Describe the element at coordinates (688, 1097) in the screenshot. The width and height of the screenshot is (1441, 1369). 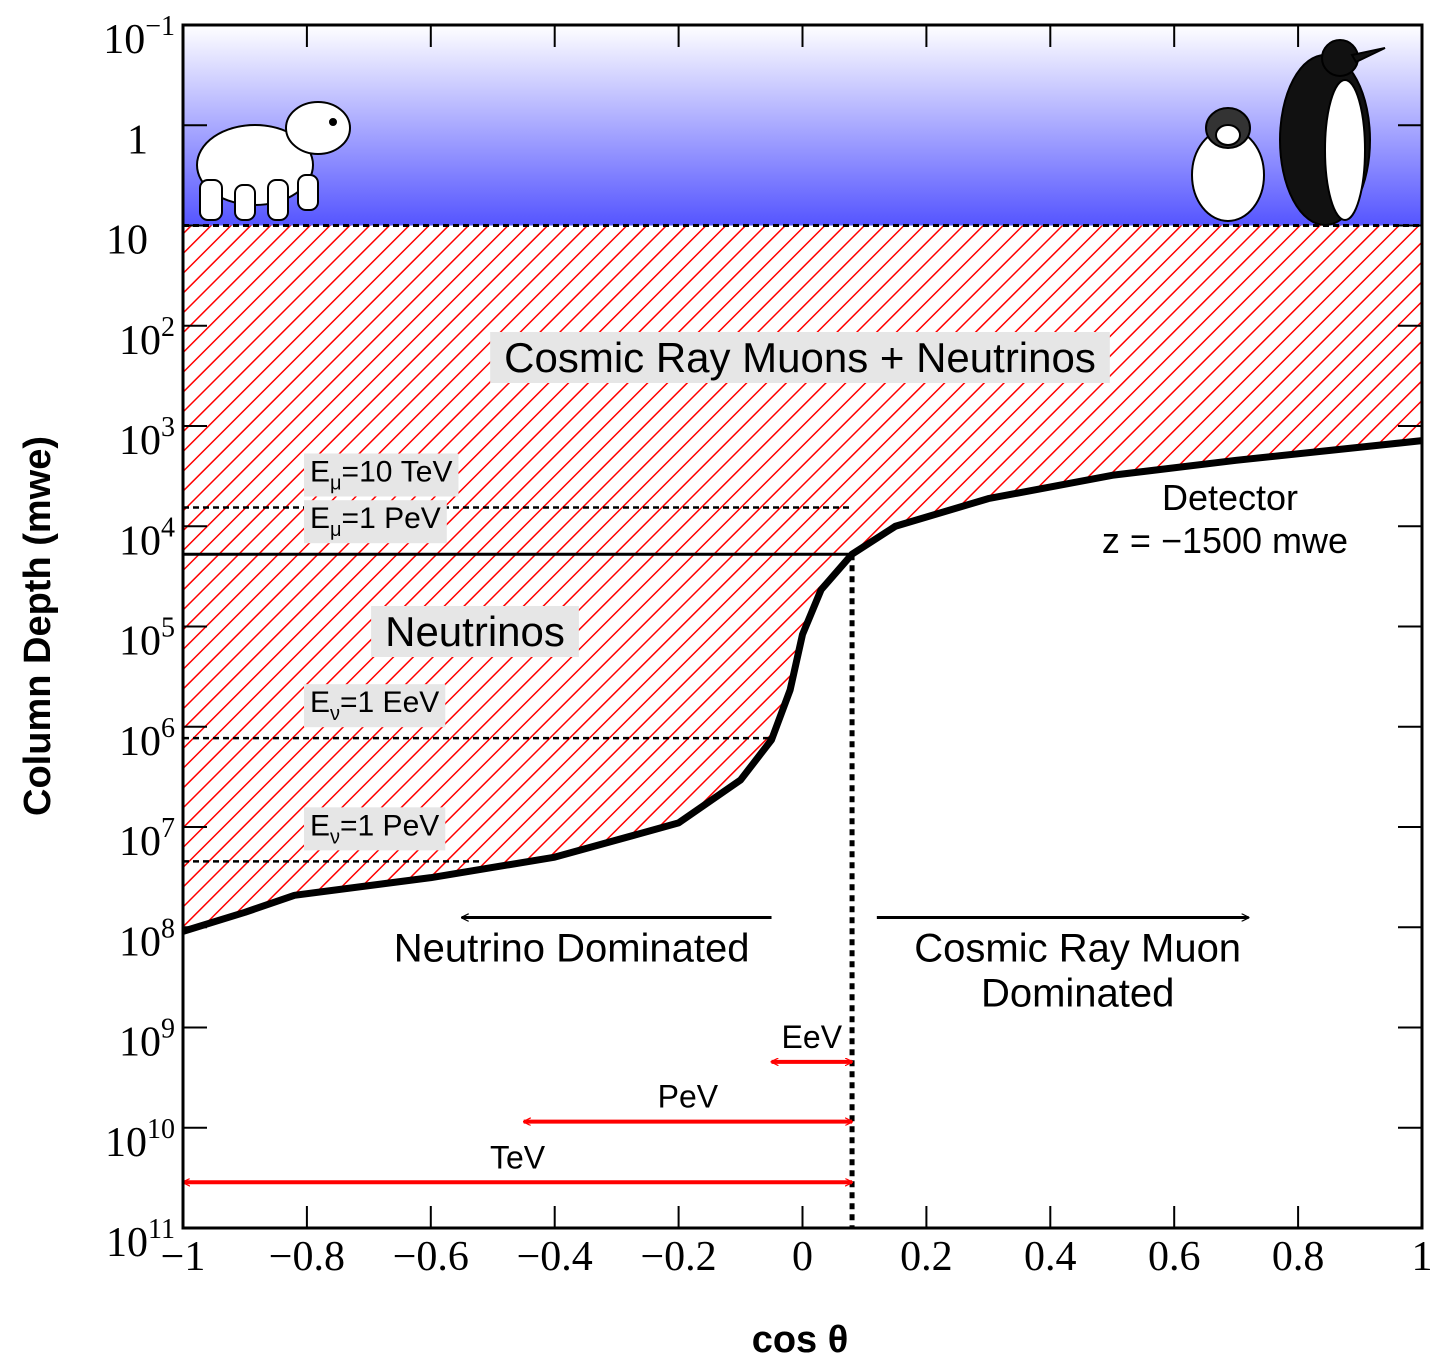
I see `range-label: PeV` at that location.